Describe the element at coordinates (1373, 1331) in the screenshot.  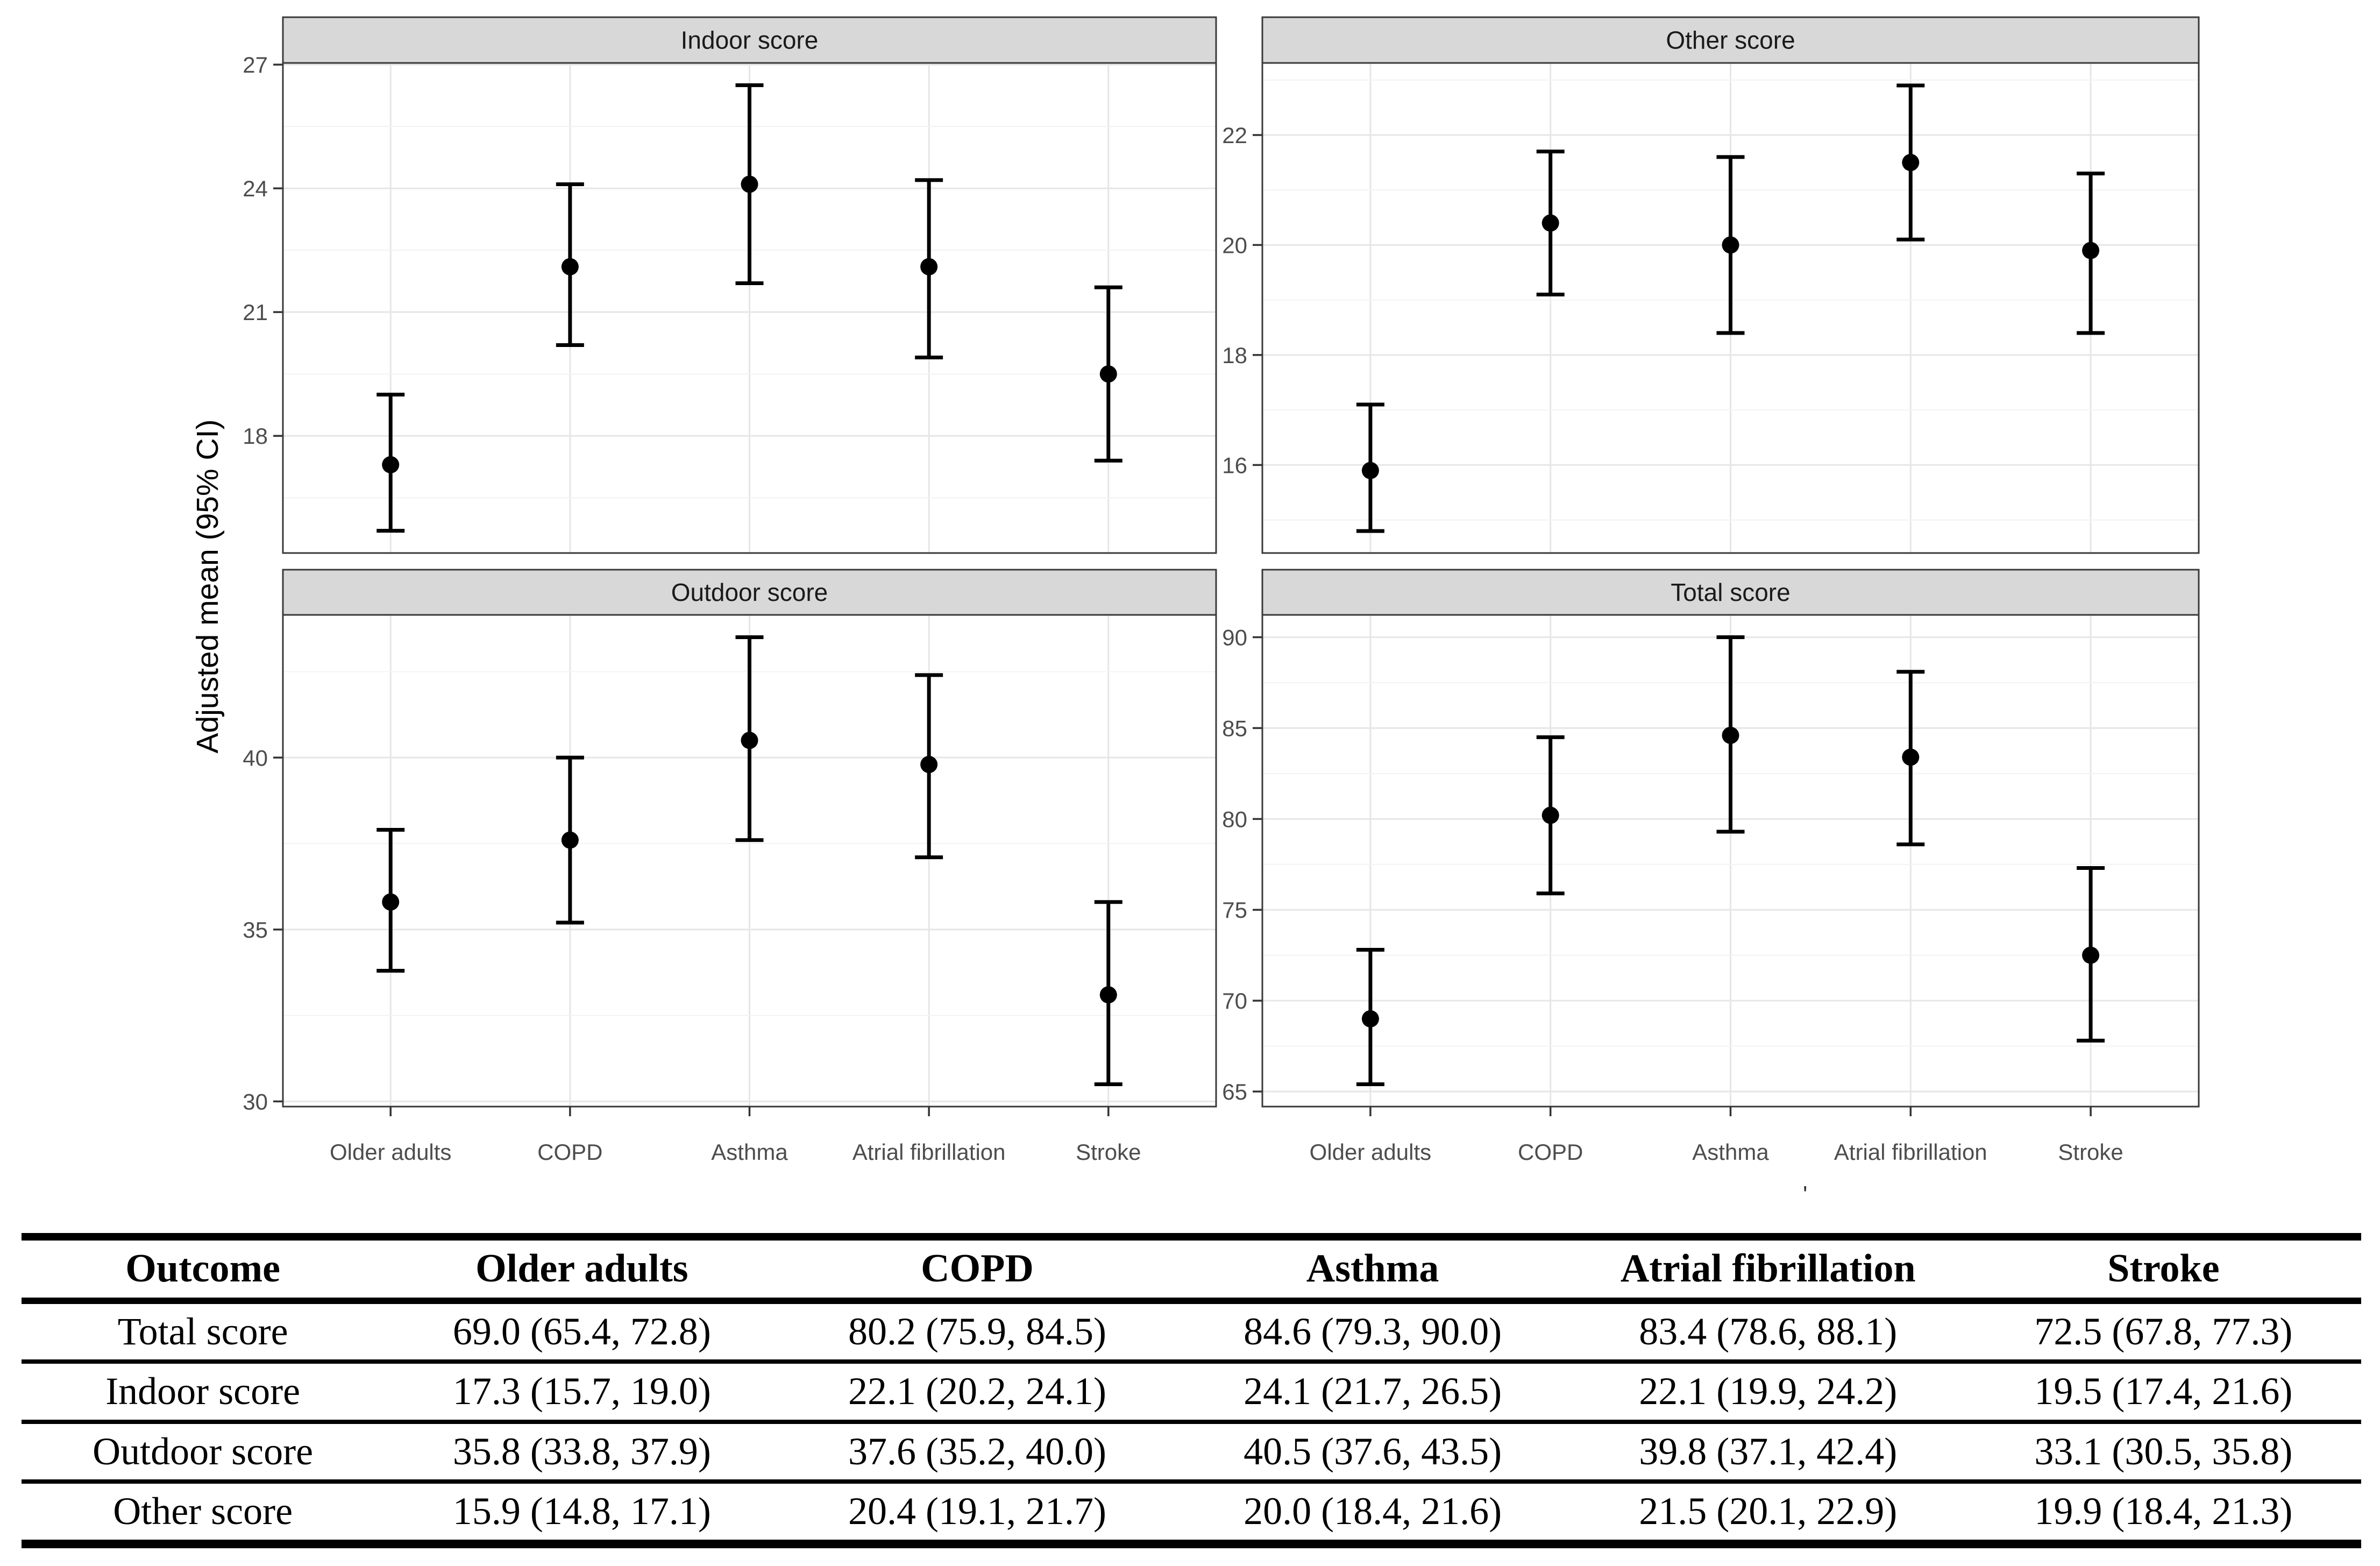
I see `value-cell: 84.6 (79.3, 90.0)` at that location.